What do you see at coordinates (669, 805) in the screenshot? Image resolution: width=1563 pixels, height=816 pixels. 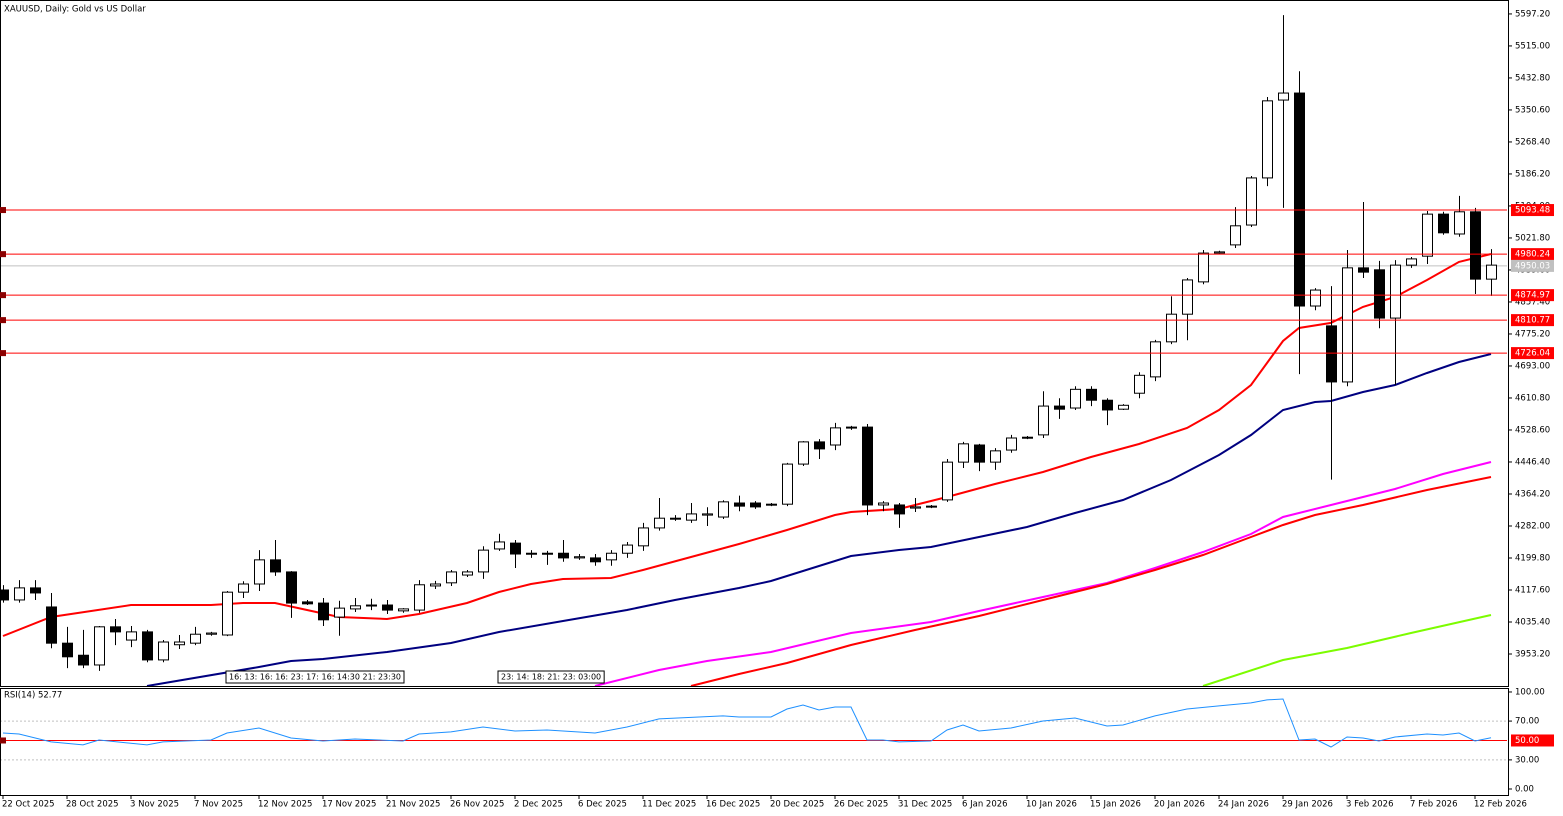 I see `x-tick-label: 11 Dec 2025` at bounding box center [669, 805].